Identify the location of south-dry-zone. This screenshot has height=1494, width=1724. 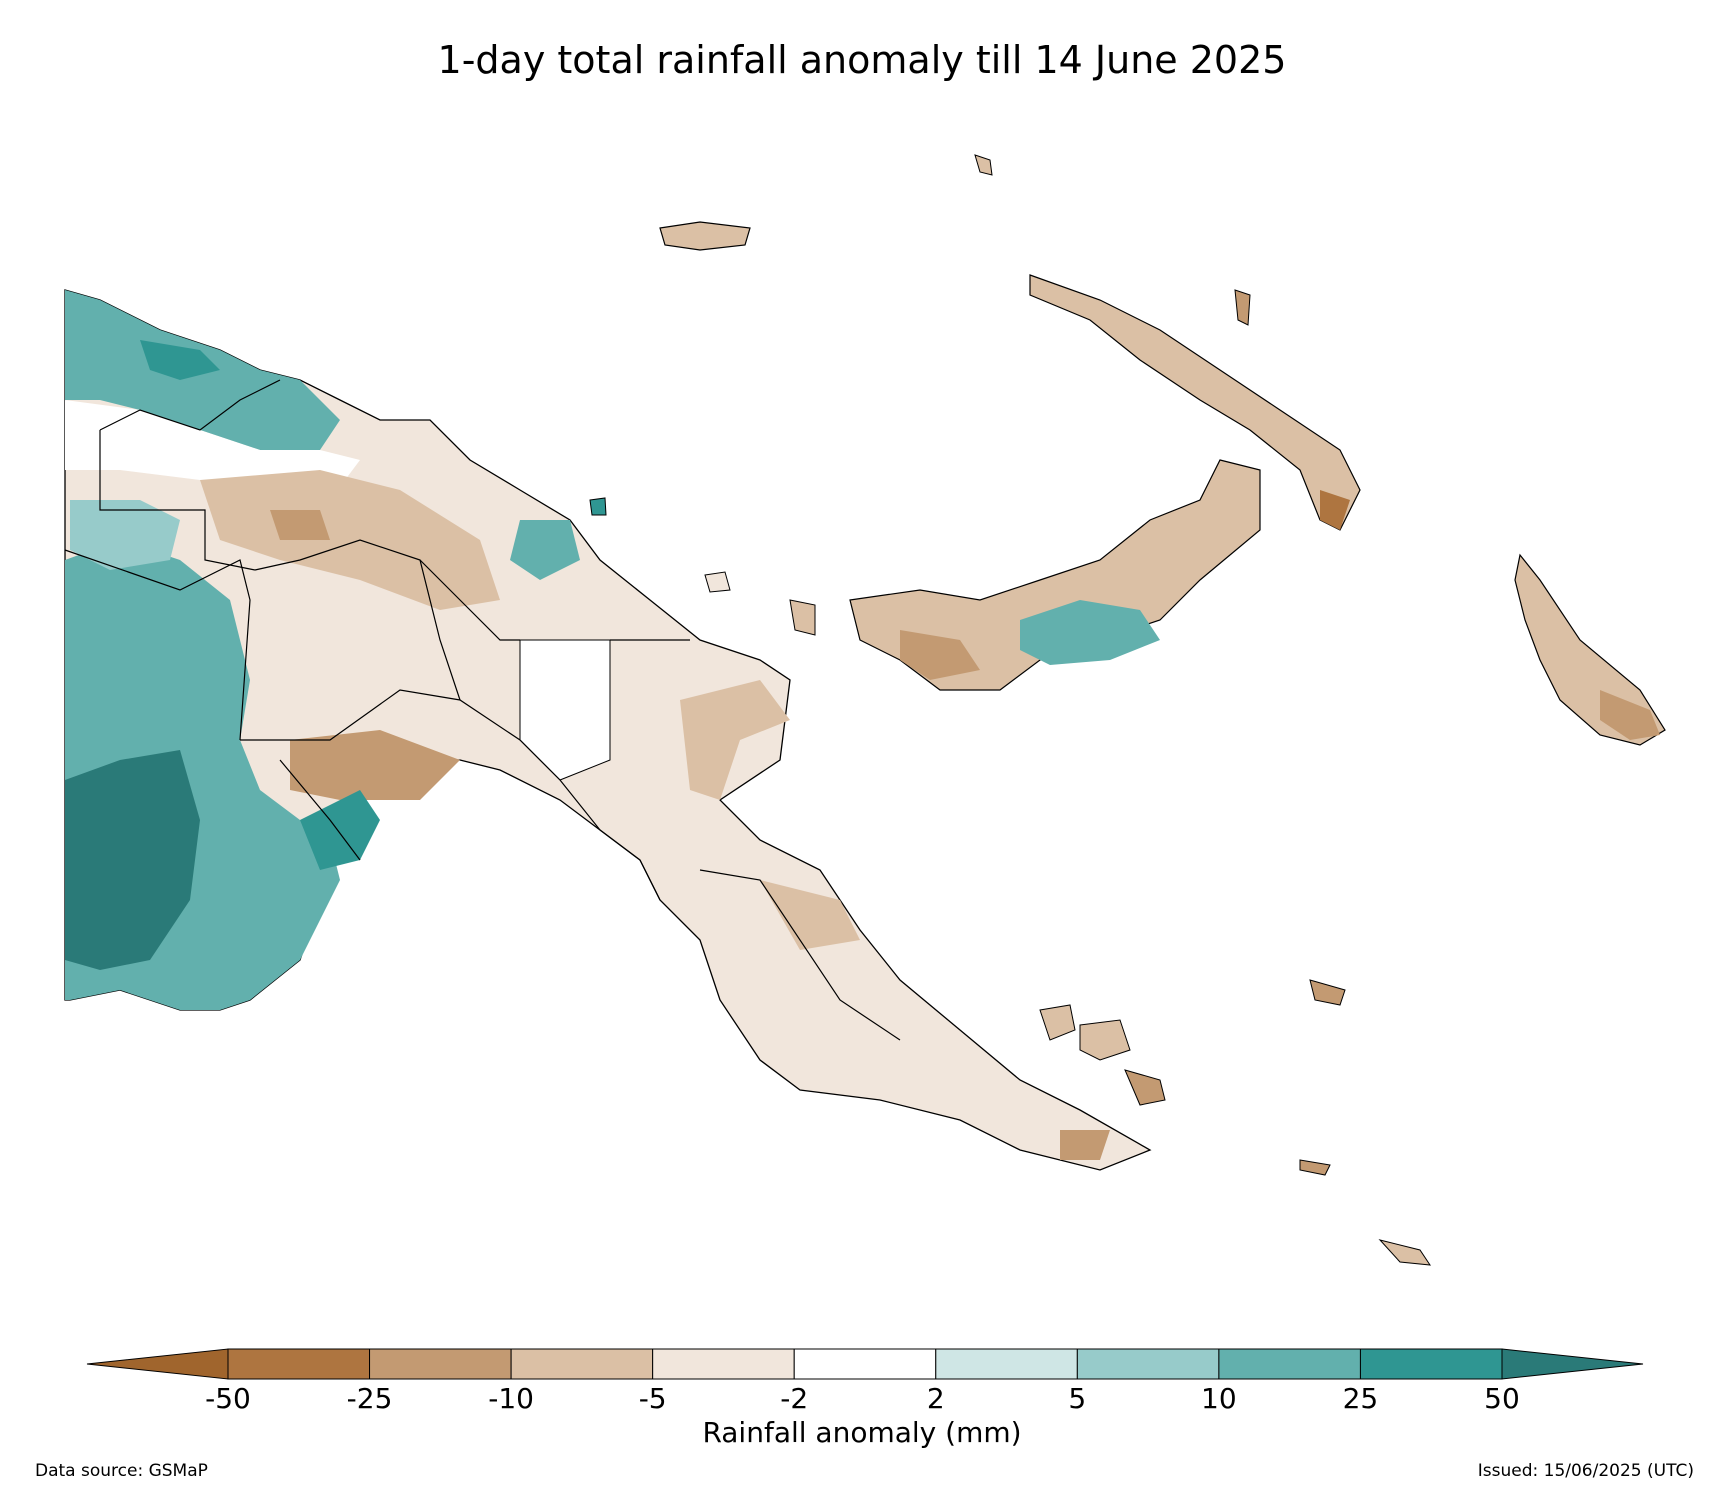
(375, 765).